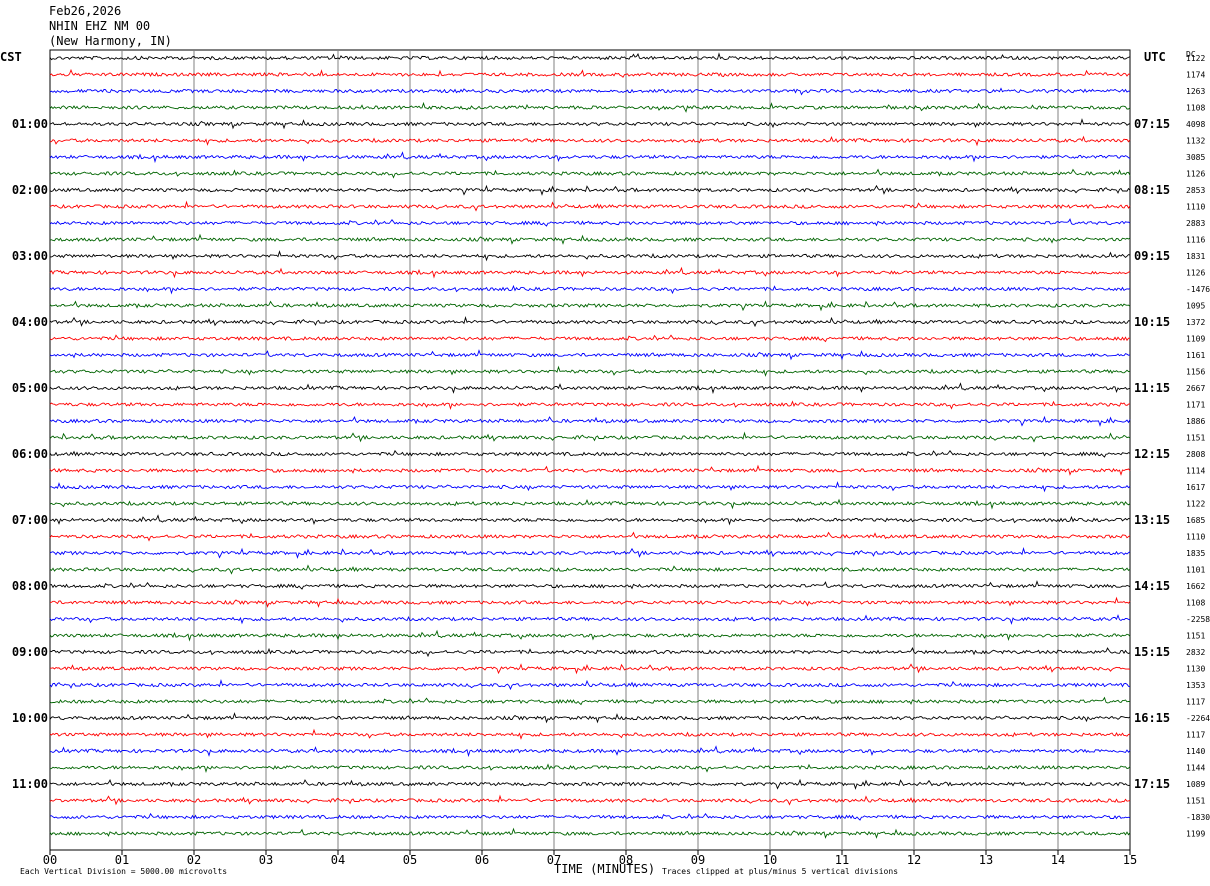 This screenshot has height=886, width=1210. What do you see at coordinates (30, 454) in the screenshot?
I see `left-hour-label: 06:00` at bounding box center [30, 454].